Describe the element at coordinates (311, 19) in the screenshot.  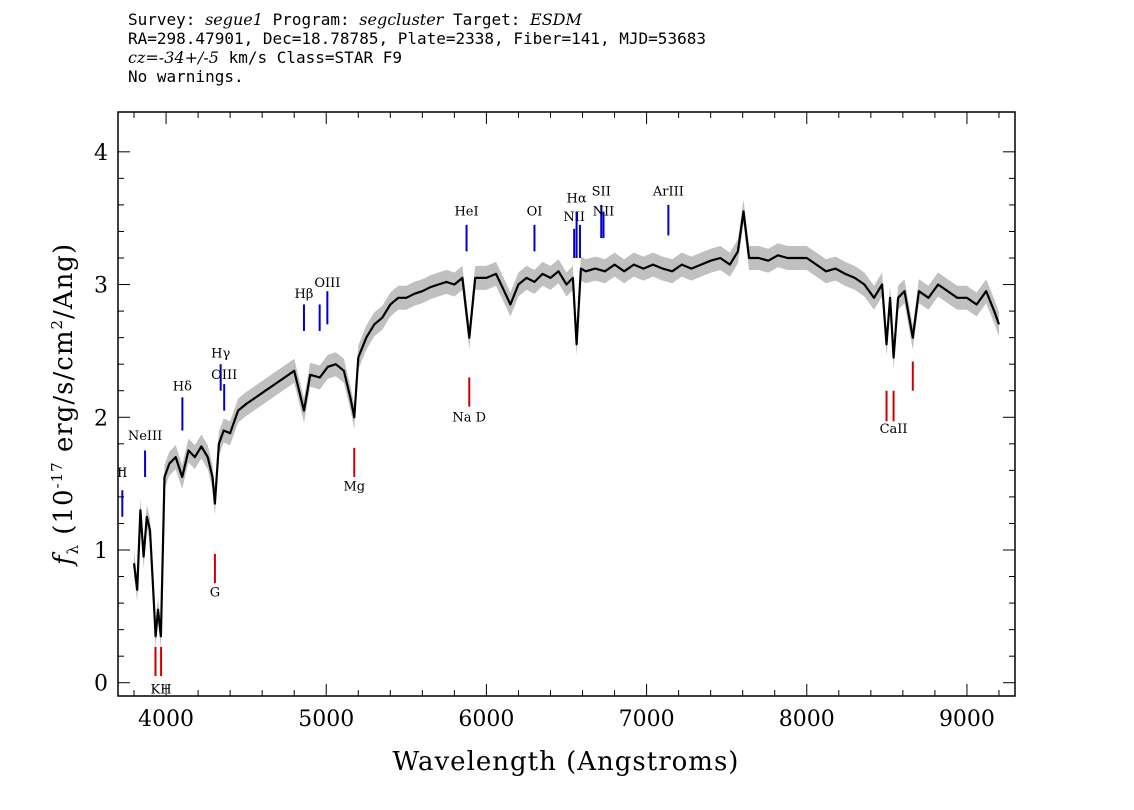
I see `program-label: Program:` at that location.